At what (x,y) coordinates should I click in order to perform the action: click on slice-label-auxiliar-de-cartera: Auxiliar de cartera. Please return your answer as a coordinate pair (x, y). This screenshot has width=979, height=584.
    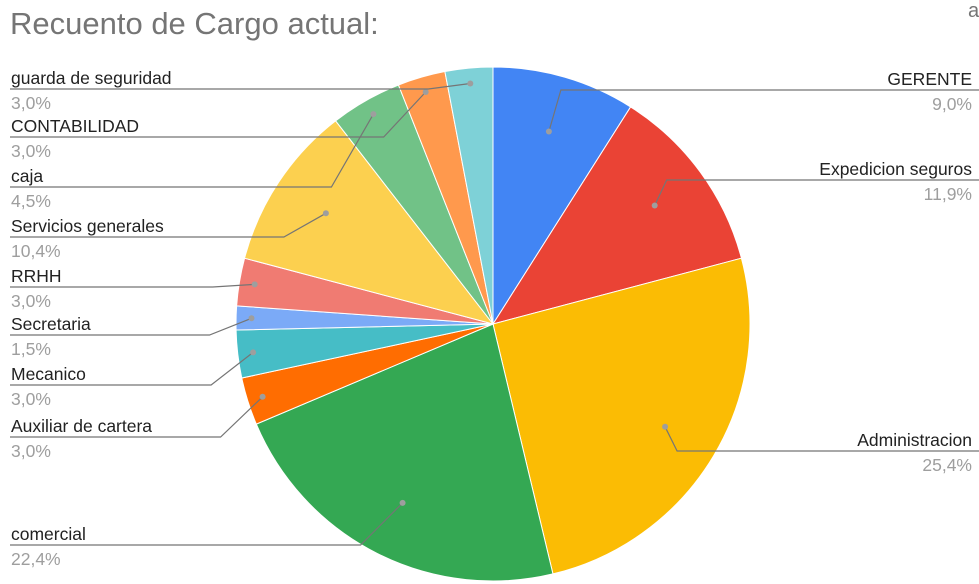
    Looking at the image, I should click on (81, 426).